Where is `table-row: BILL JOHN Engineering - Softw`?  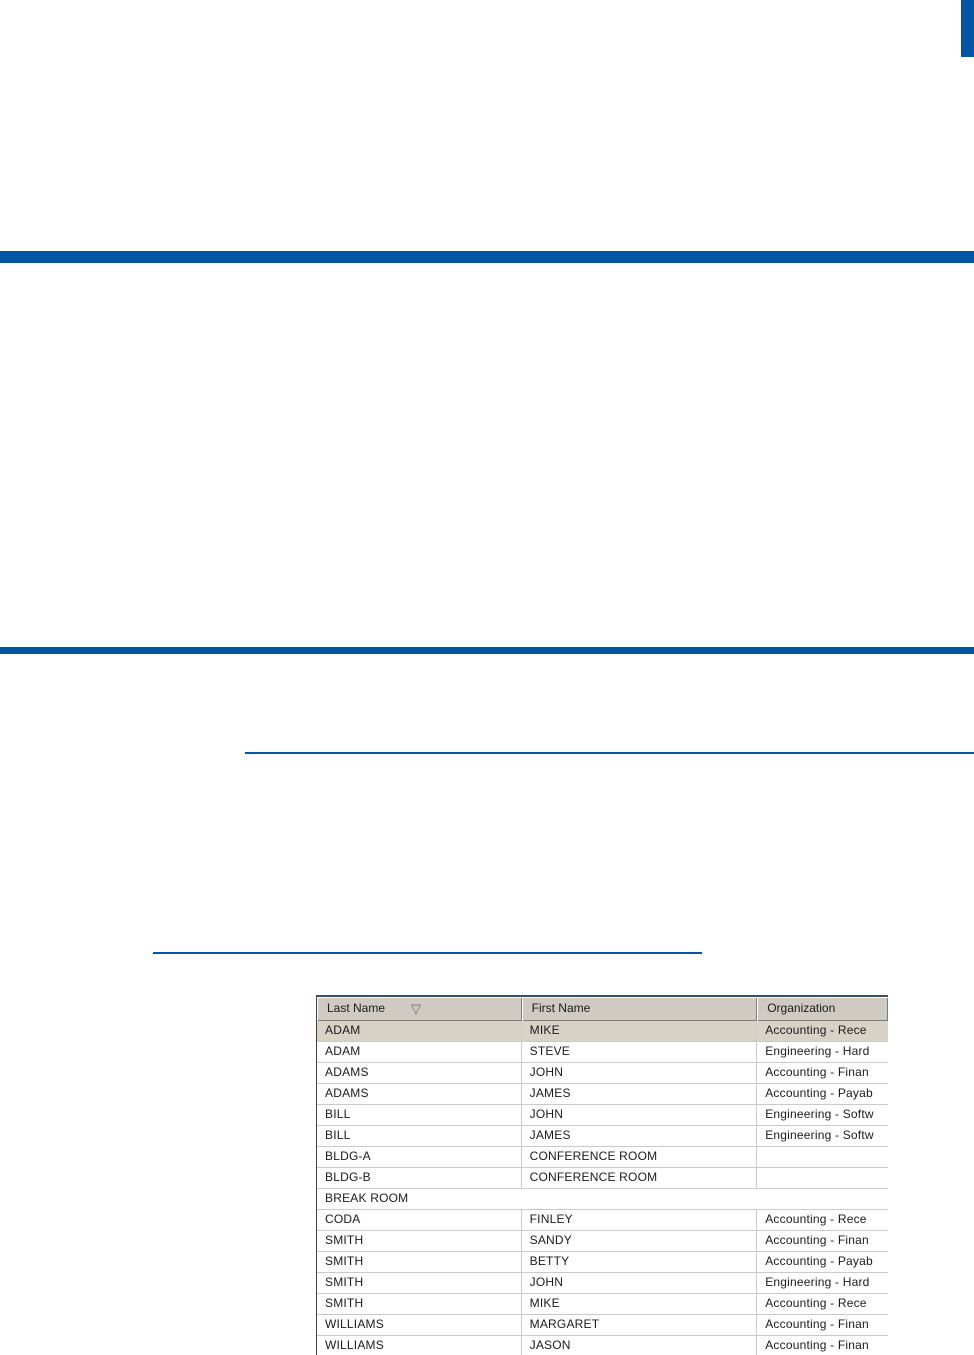
table-row: BILL JOHN Engineering - Softw is located at coordinates (602, 1115).